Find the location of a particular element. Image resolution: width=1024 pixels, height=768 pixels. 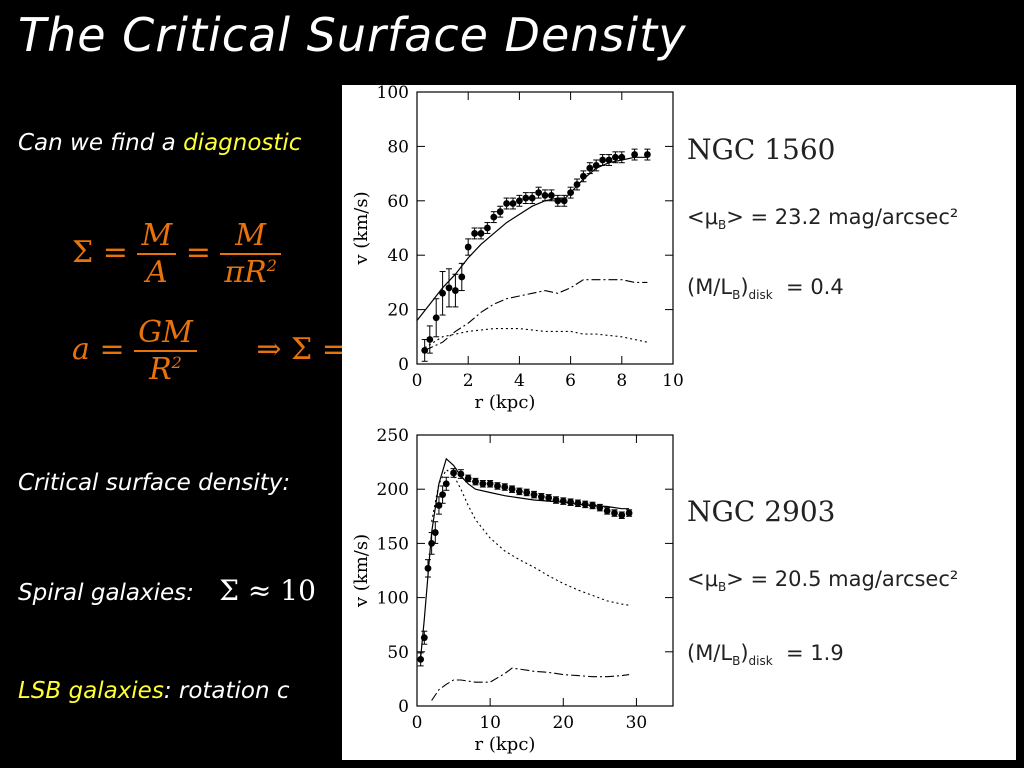

accel-symbol: a is located at coordinates (81, 349).